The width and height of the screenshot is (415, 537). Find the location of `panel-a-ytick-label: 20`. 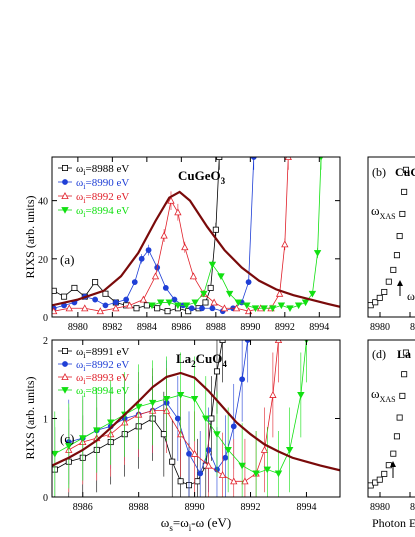

panel-a-ytick-label: 20 is located at coordinates (43, 260).